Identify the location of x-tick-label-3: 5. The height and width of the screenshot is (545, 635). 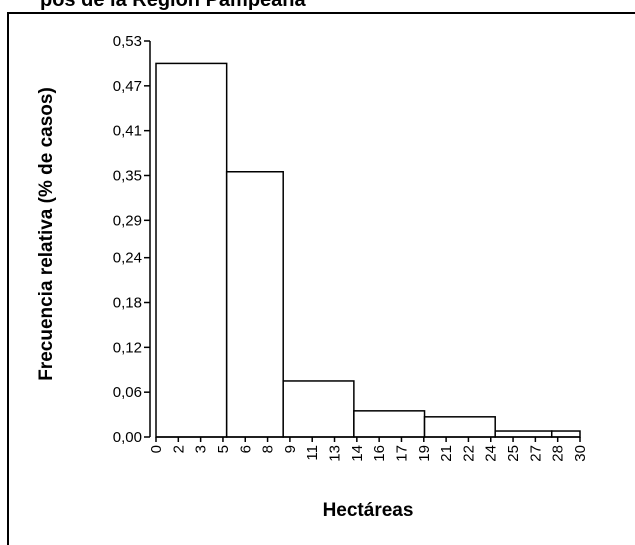
(223, 449).